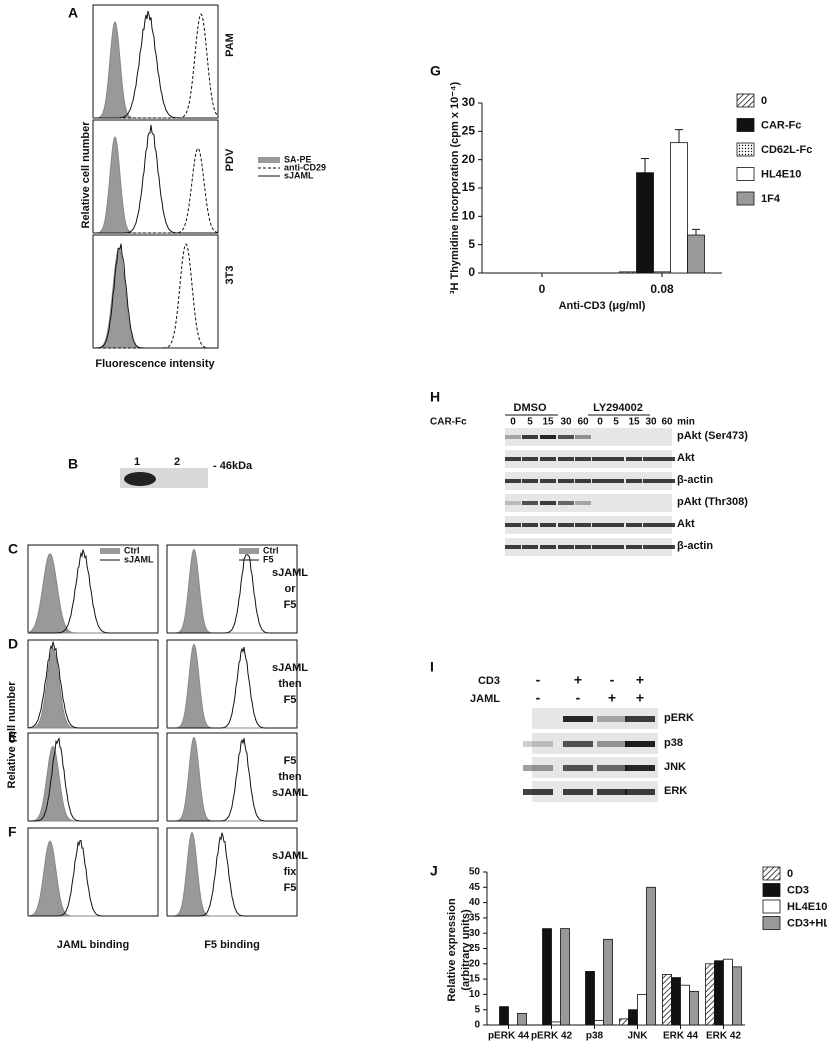 The height and width of the screenshot is (1050, 827). I want to click on legend-label: CD62L-Fc, so click(786, 150).